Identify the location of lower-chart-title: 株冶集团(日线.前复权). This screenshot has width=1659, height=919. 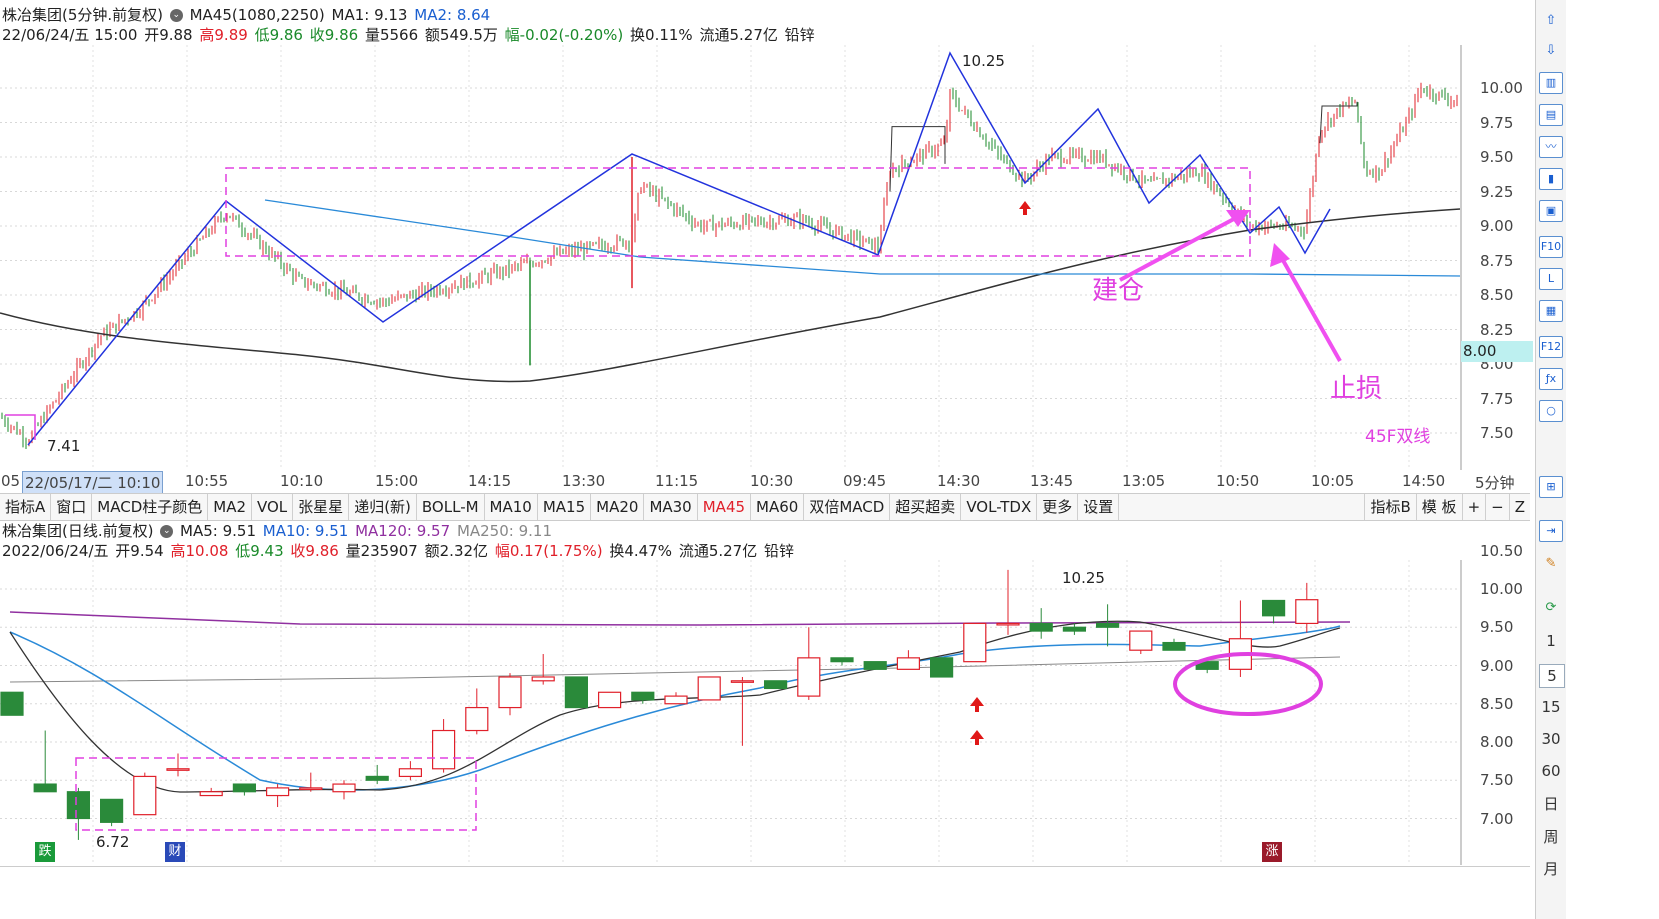
(78, 531).